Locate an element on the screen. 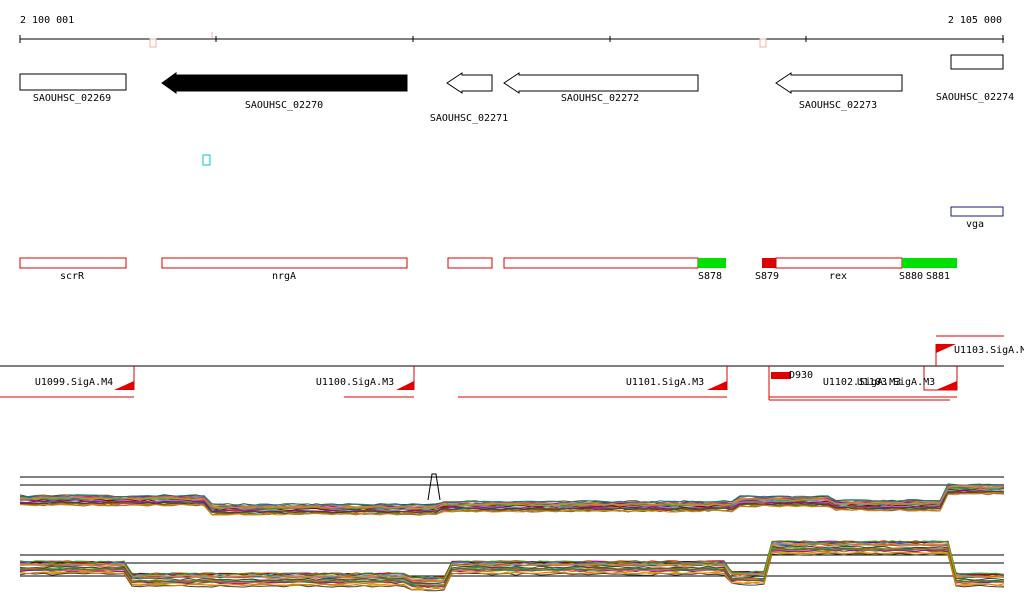 The width and height of the screenshot is (1024, 611). annotation-rex is located at coordinates (839, 263).